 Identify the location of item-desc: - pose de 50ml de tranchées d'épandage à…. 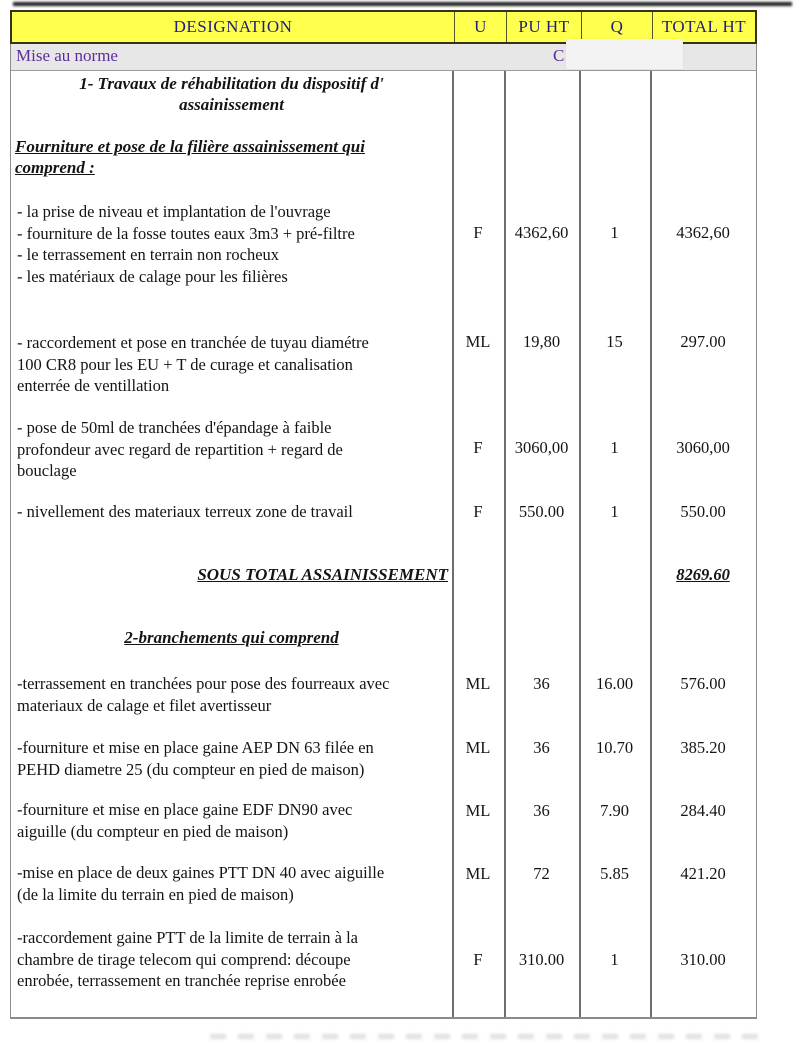
(180, 449).